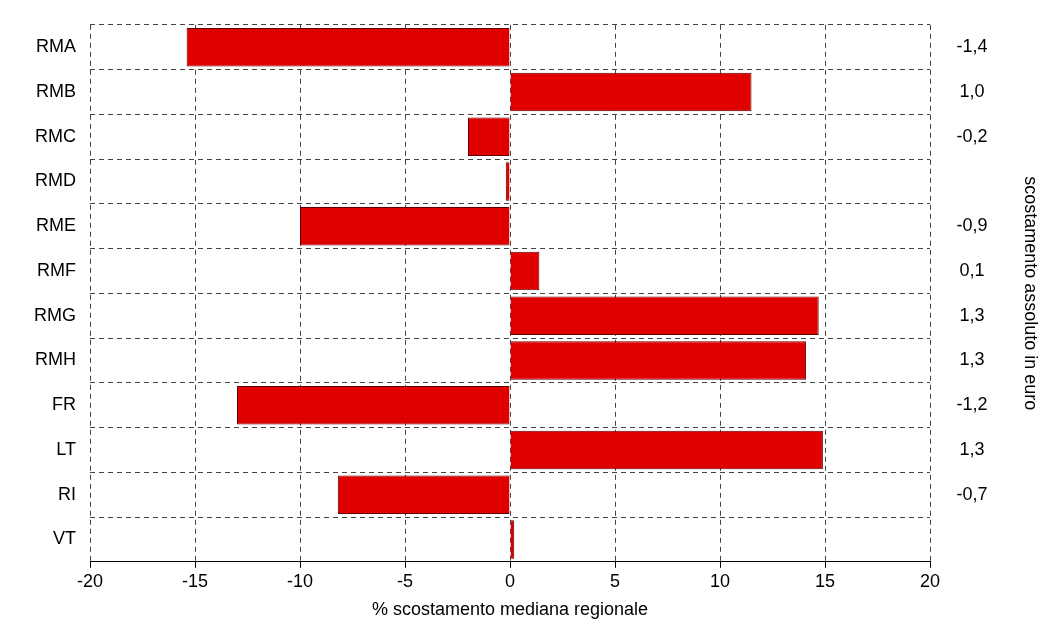 The width and height of the screenshot is (1049, 629). Describe the element at coordinates (972, 225) in the screenshot. I see `y2-tick-label: -0,9` at that location.